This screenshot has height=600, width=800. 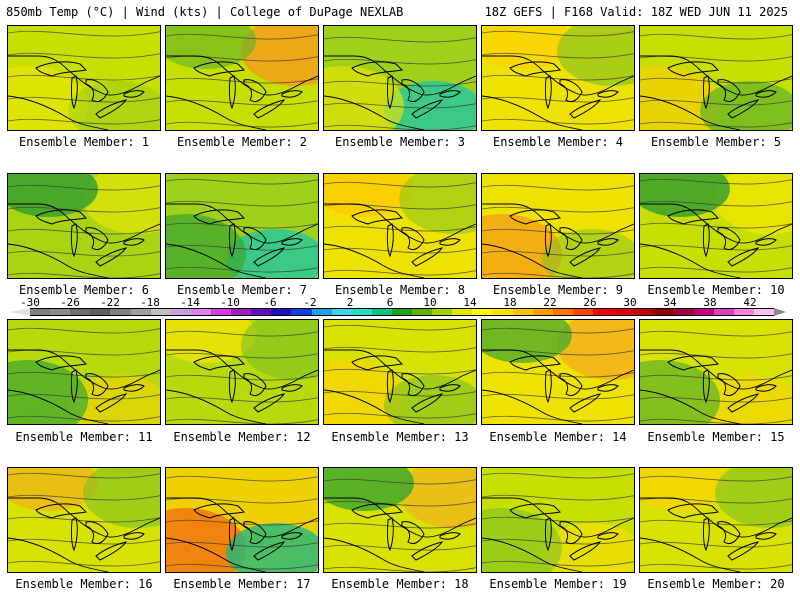 I want to click on colorbar-tick-label: 34, so click(x=670, y=302).